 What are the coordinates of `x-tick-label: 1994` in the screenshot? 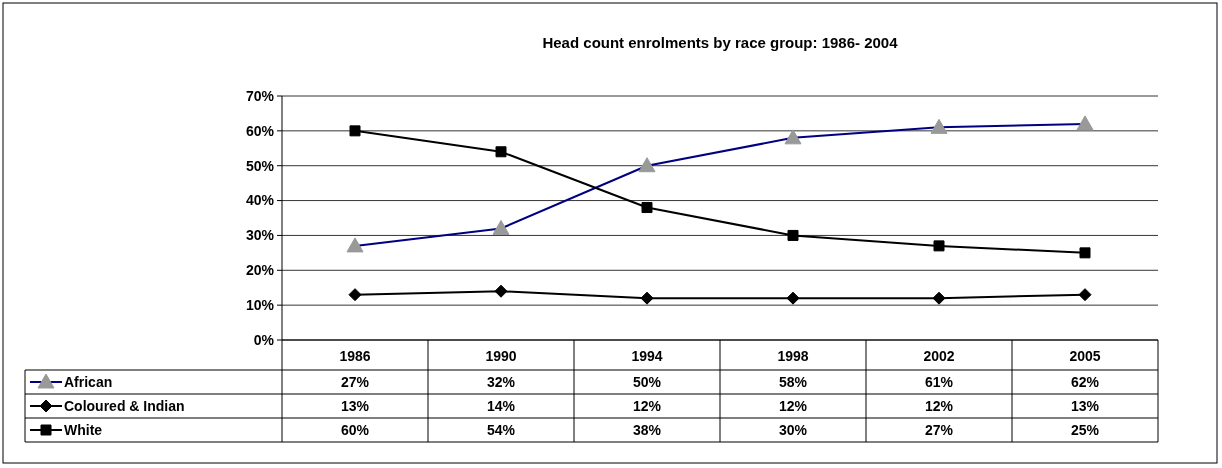 It's located at (647, 355).